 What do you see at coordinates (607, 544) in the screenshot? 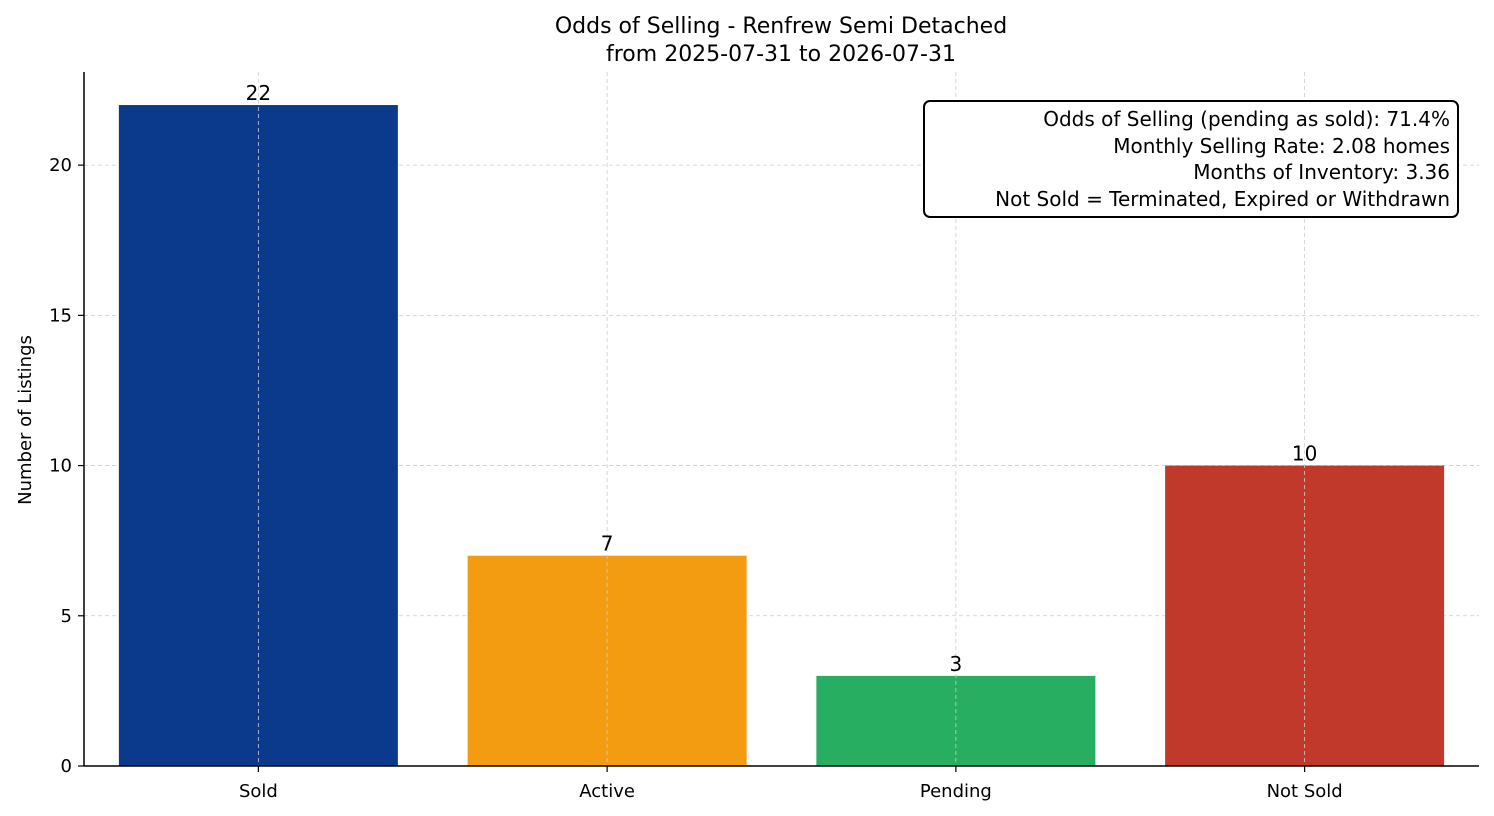
I see `bar-value-label: 7` at bounding box center [607, 544].